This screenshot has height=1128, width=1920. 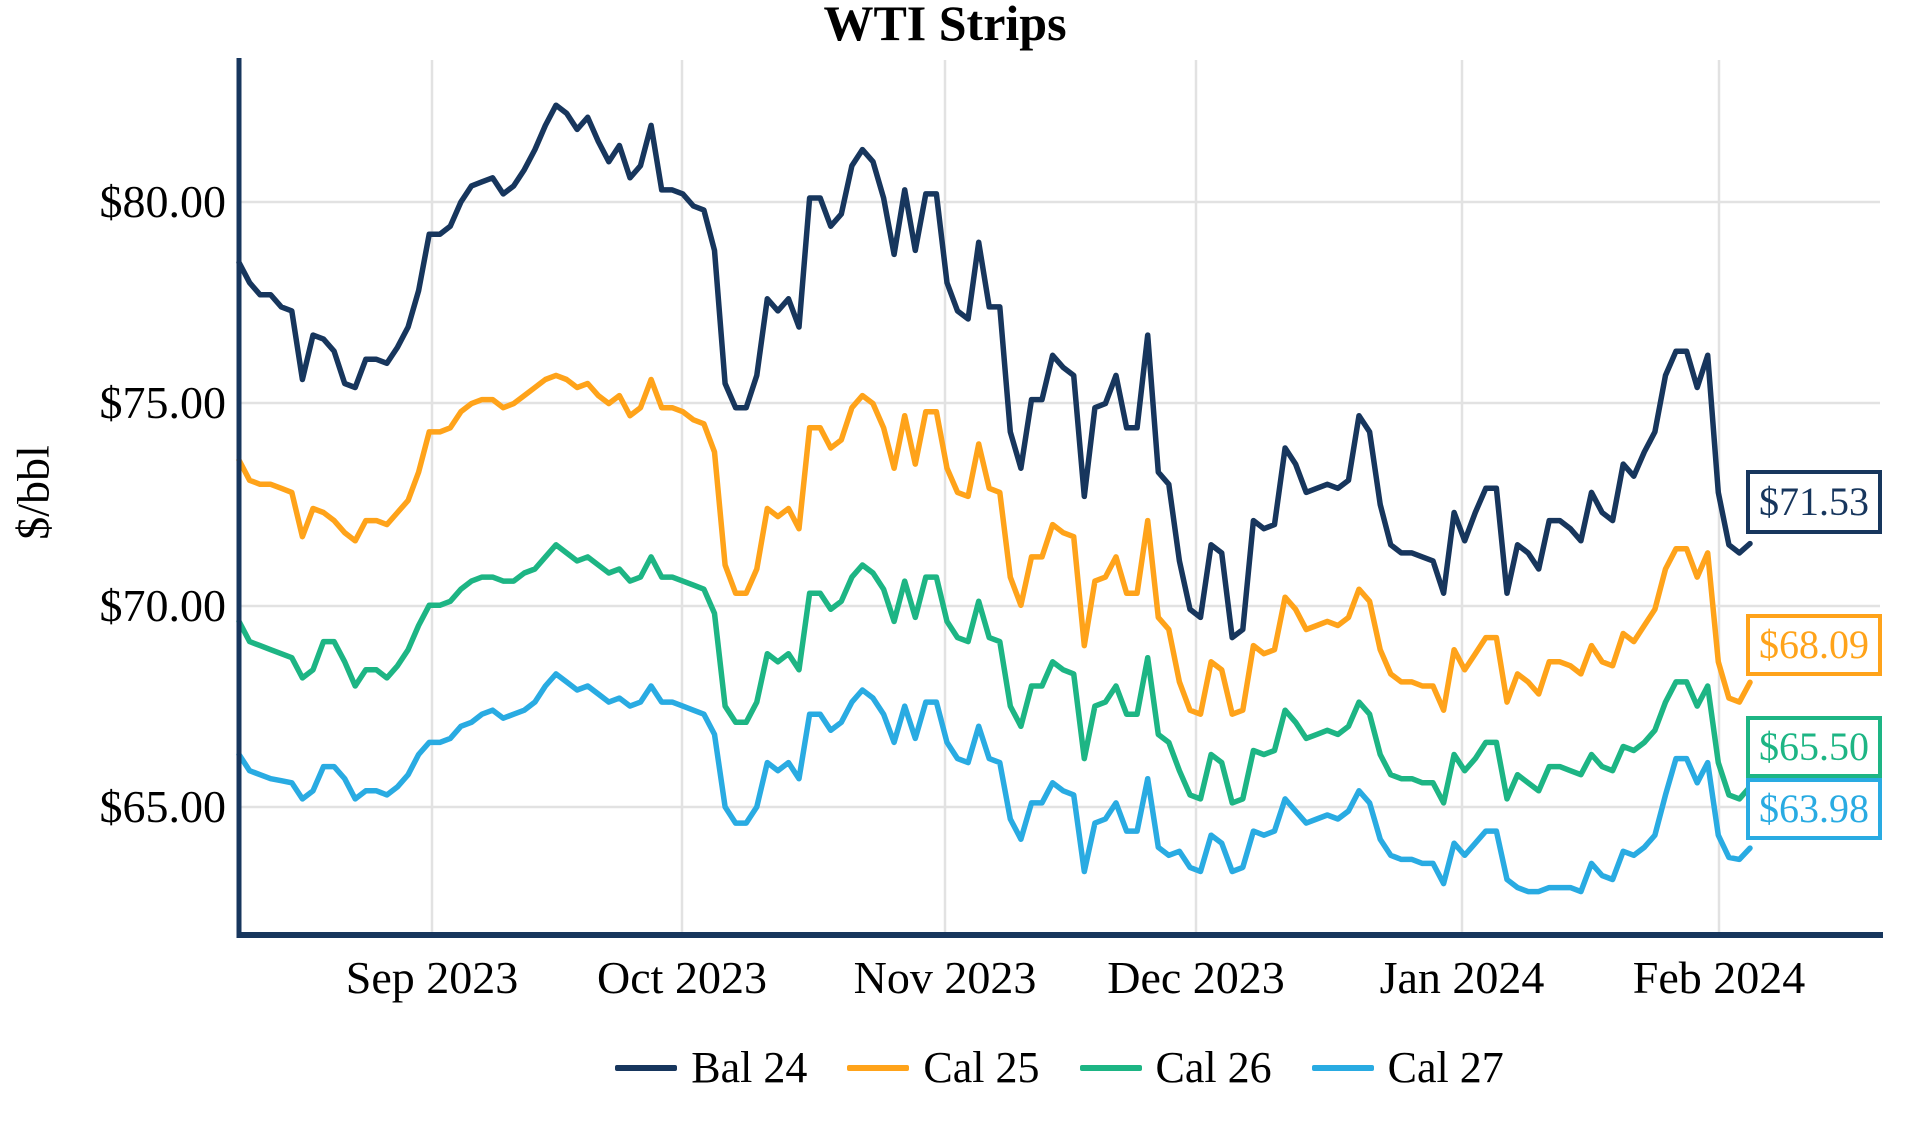 What do you see at coordinates (945, 977) in the screenshot?
I see `x-tick-label: Nov 2023` at bounding box center [945, 977].